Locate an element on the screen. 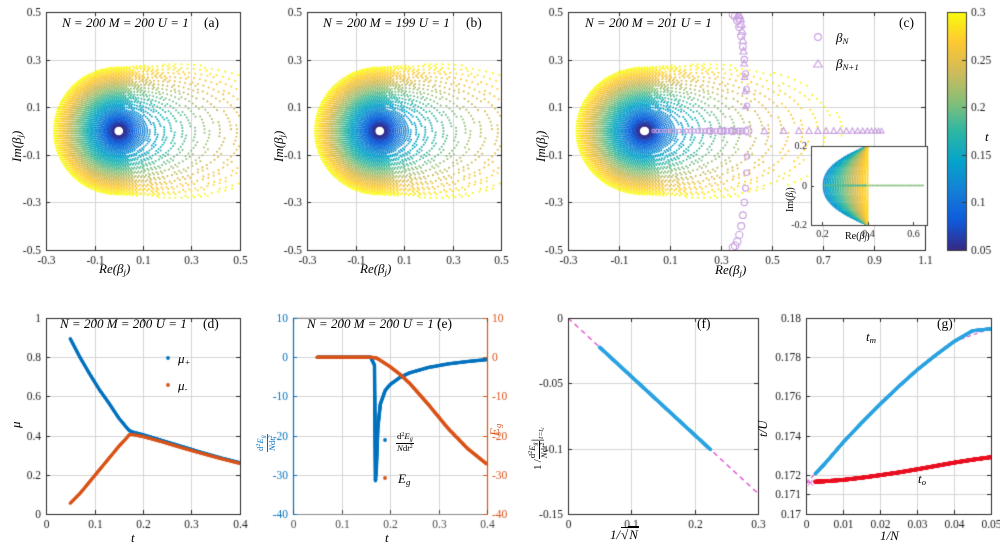  panel-f-xlabel: 1/√N is located at coordinates (624, 534).